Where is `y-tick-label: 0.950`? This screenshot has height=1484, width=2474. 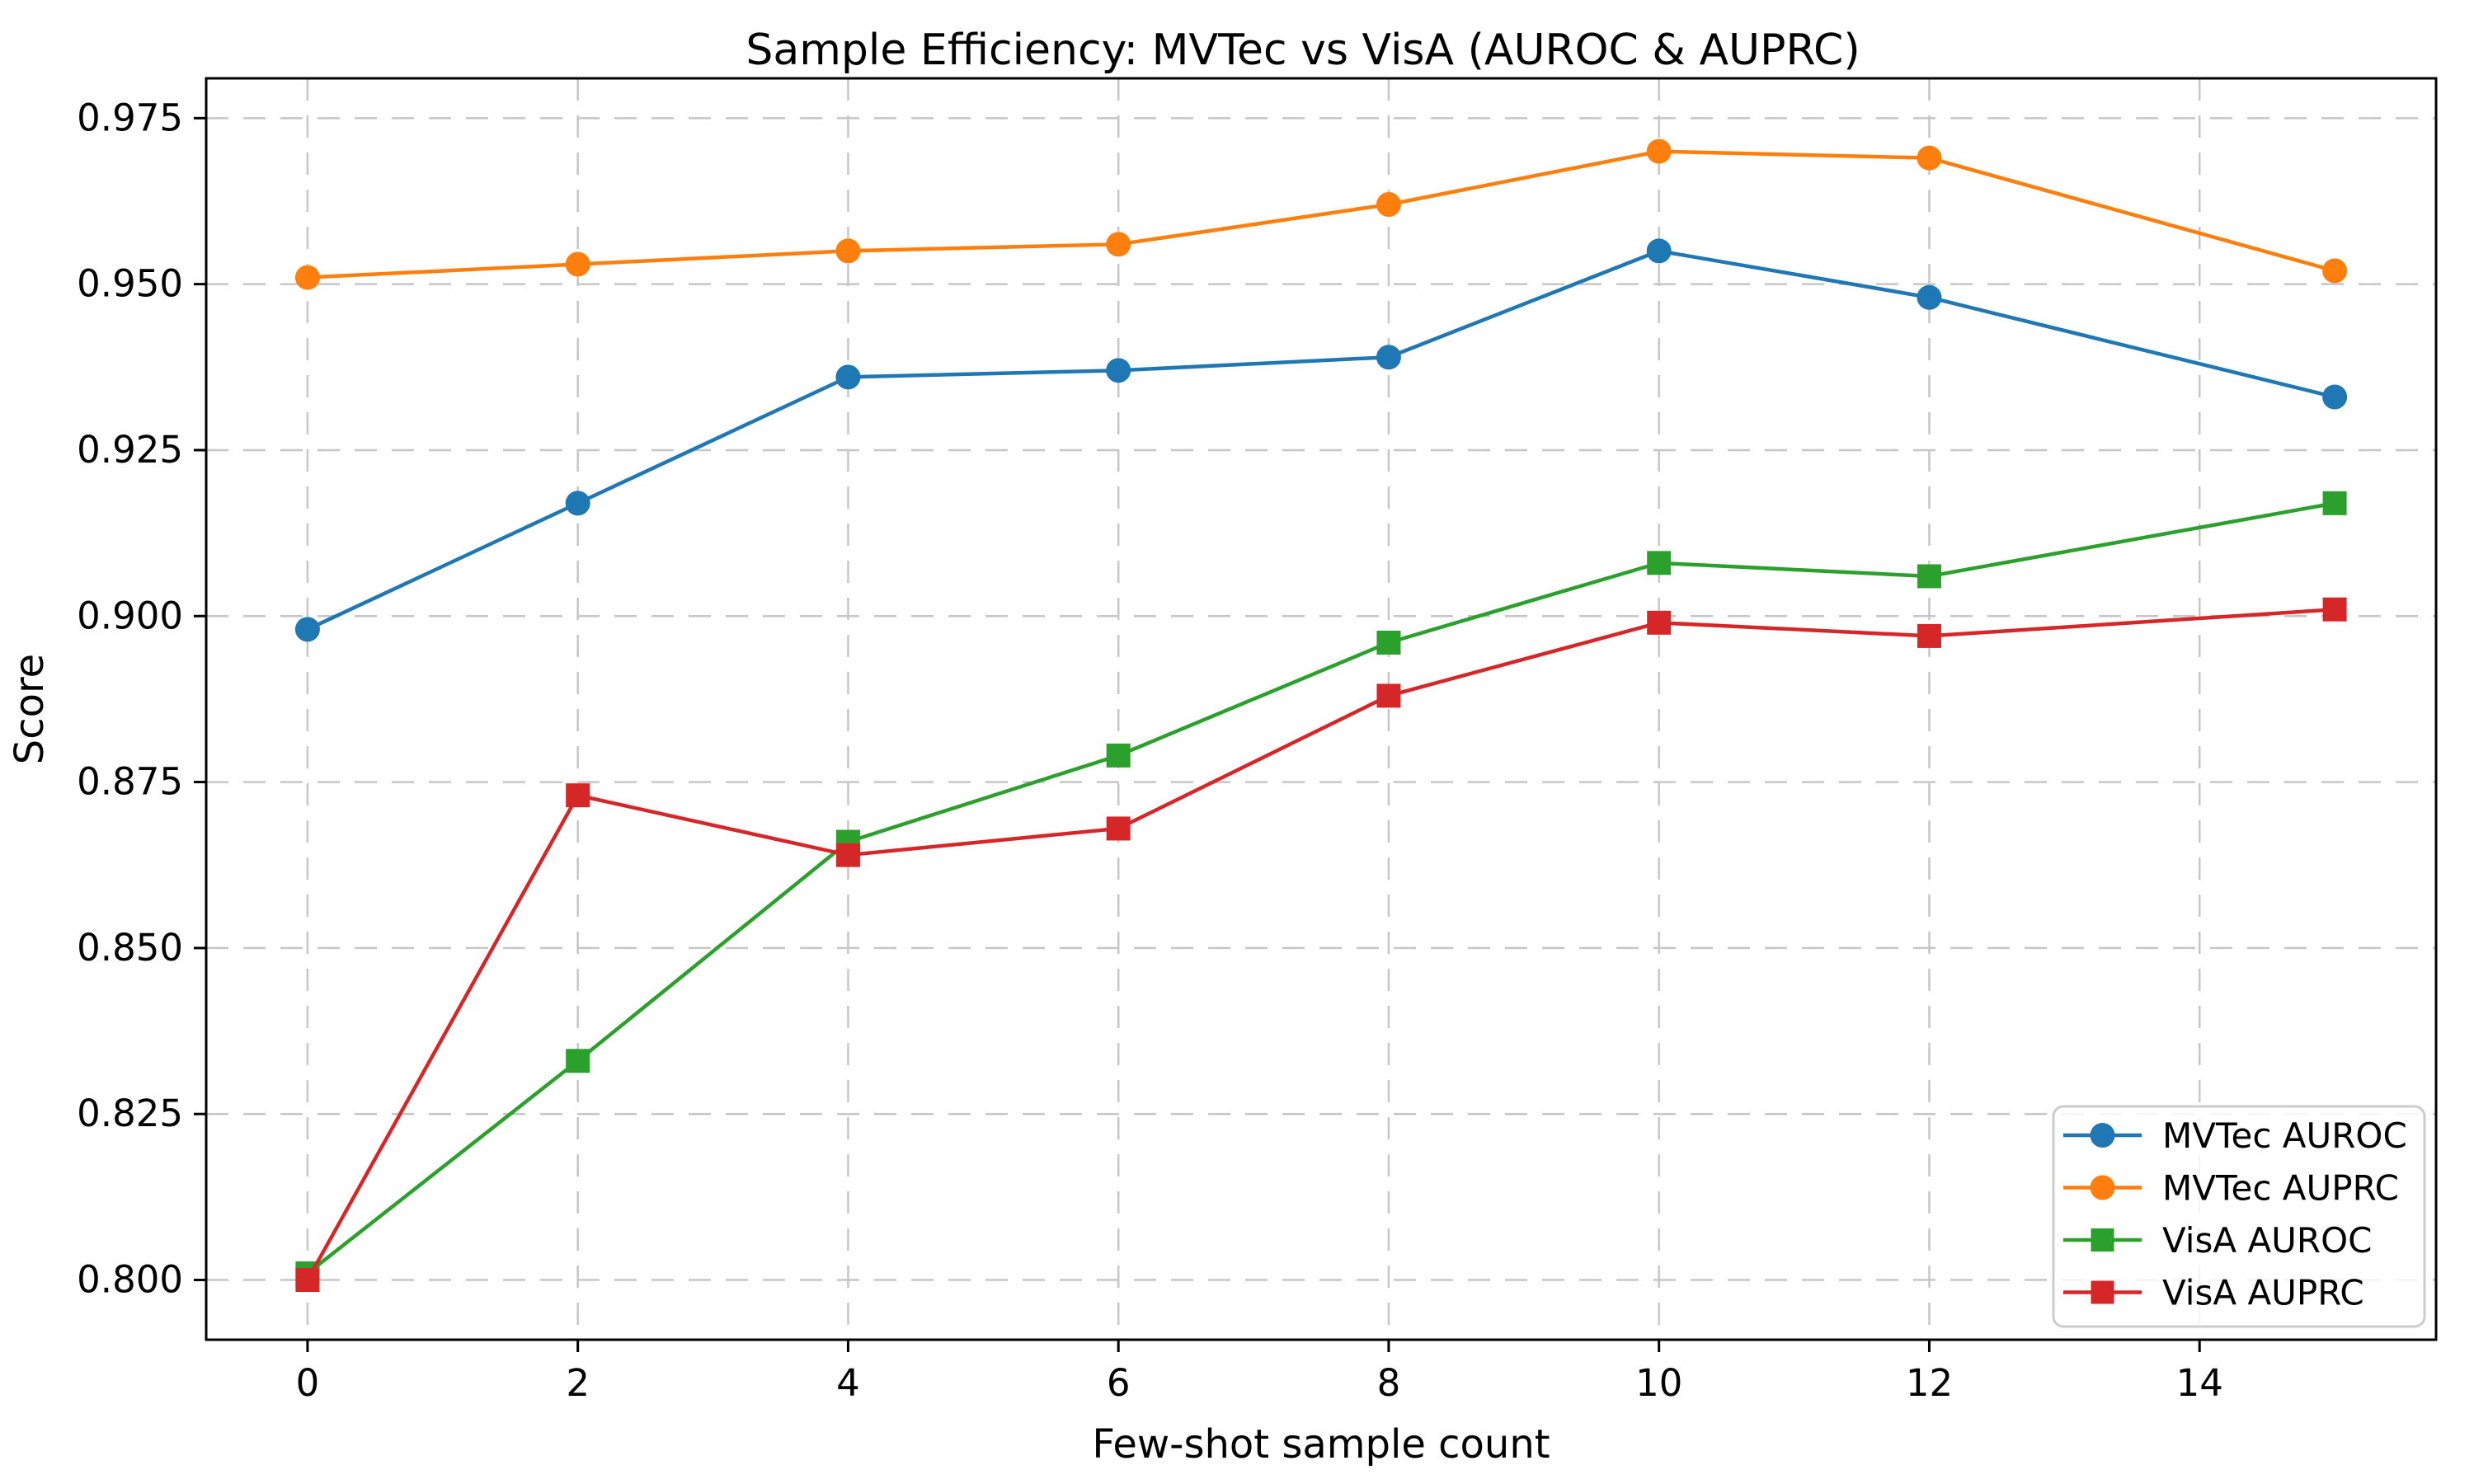 y-tick-label: 0.950 is located at coordinates (130, 284).